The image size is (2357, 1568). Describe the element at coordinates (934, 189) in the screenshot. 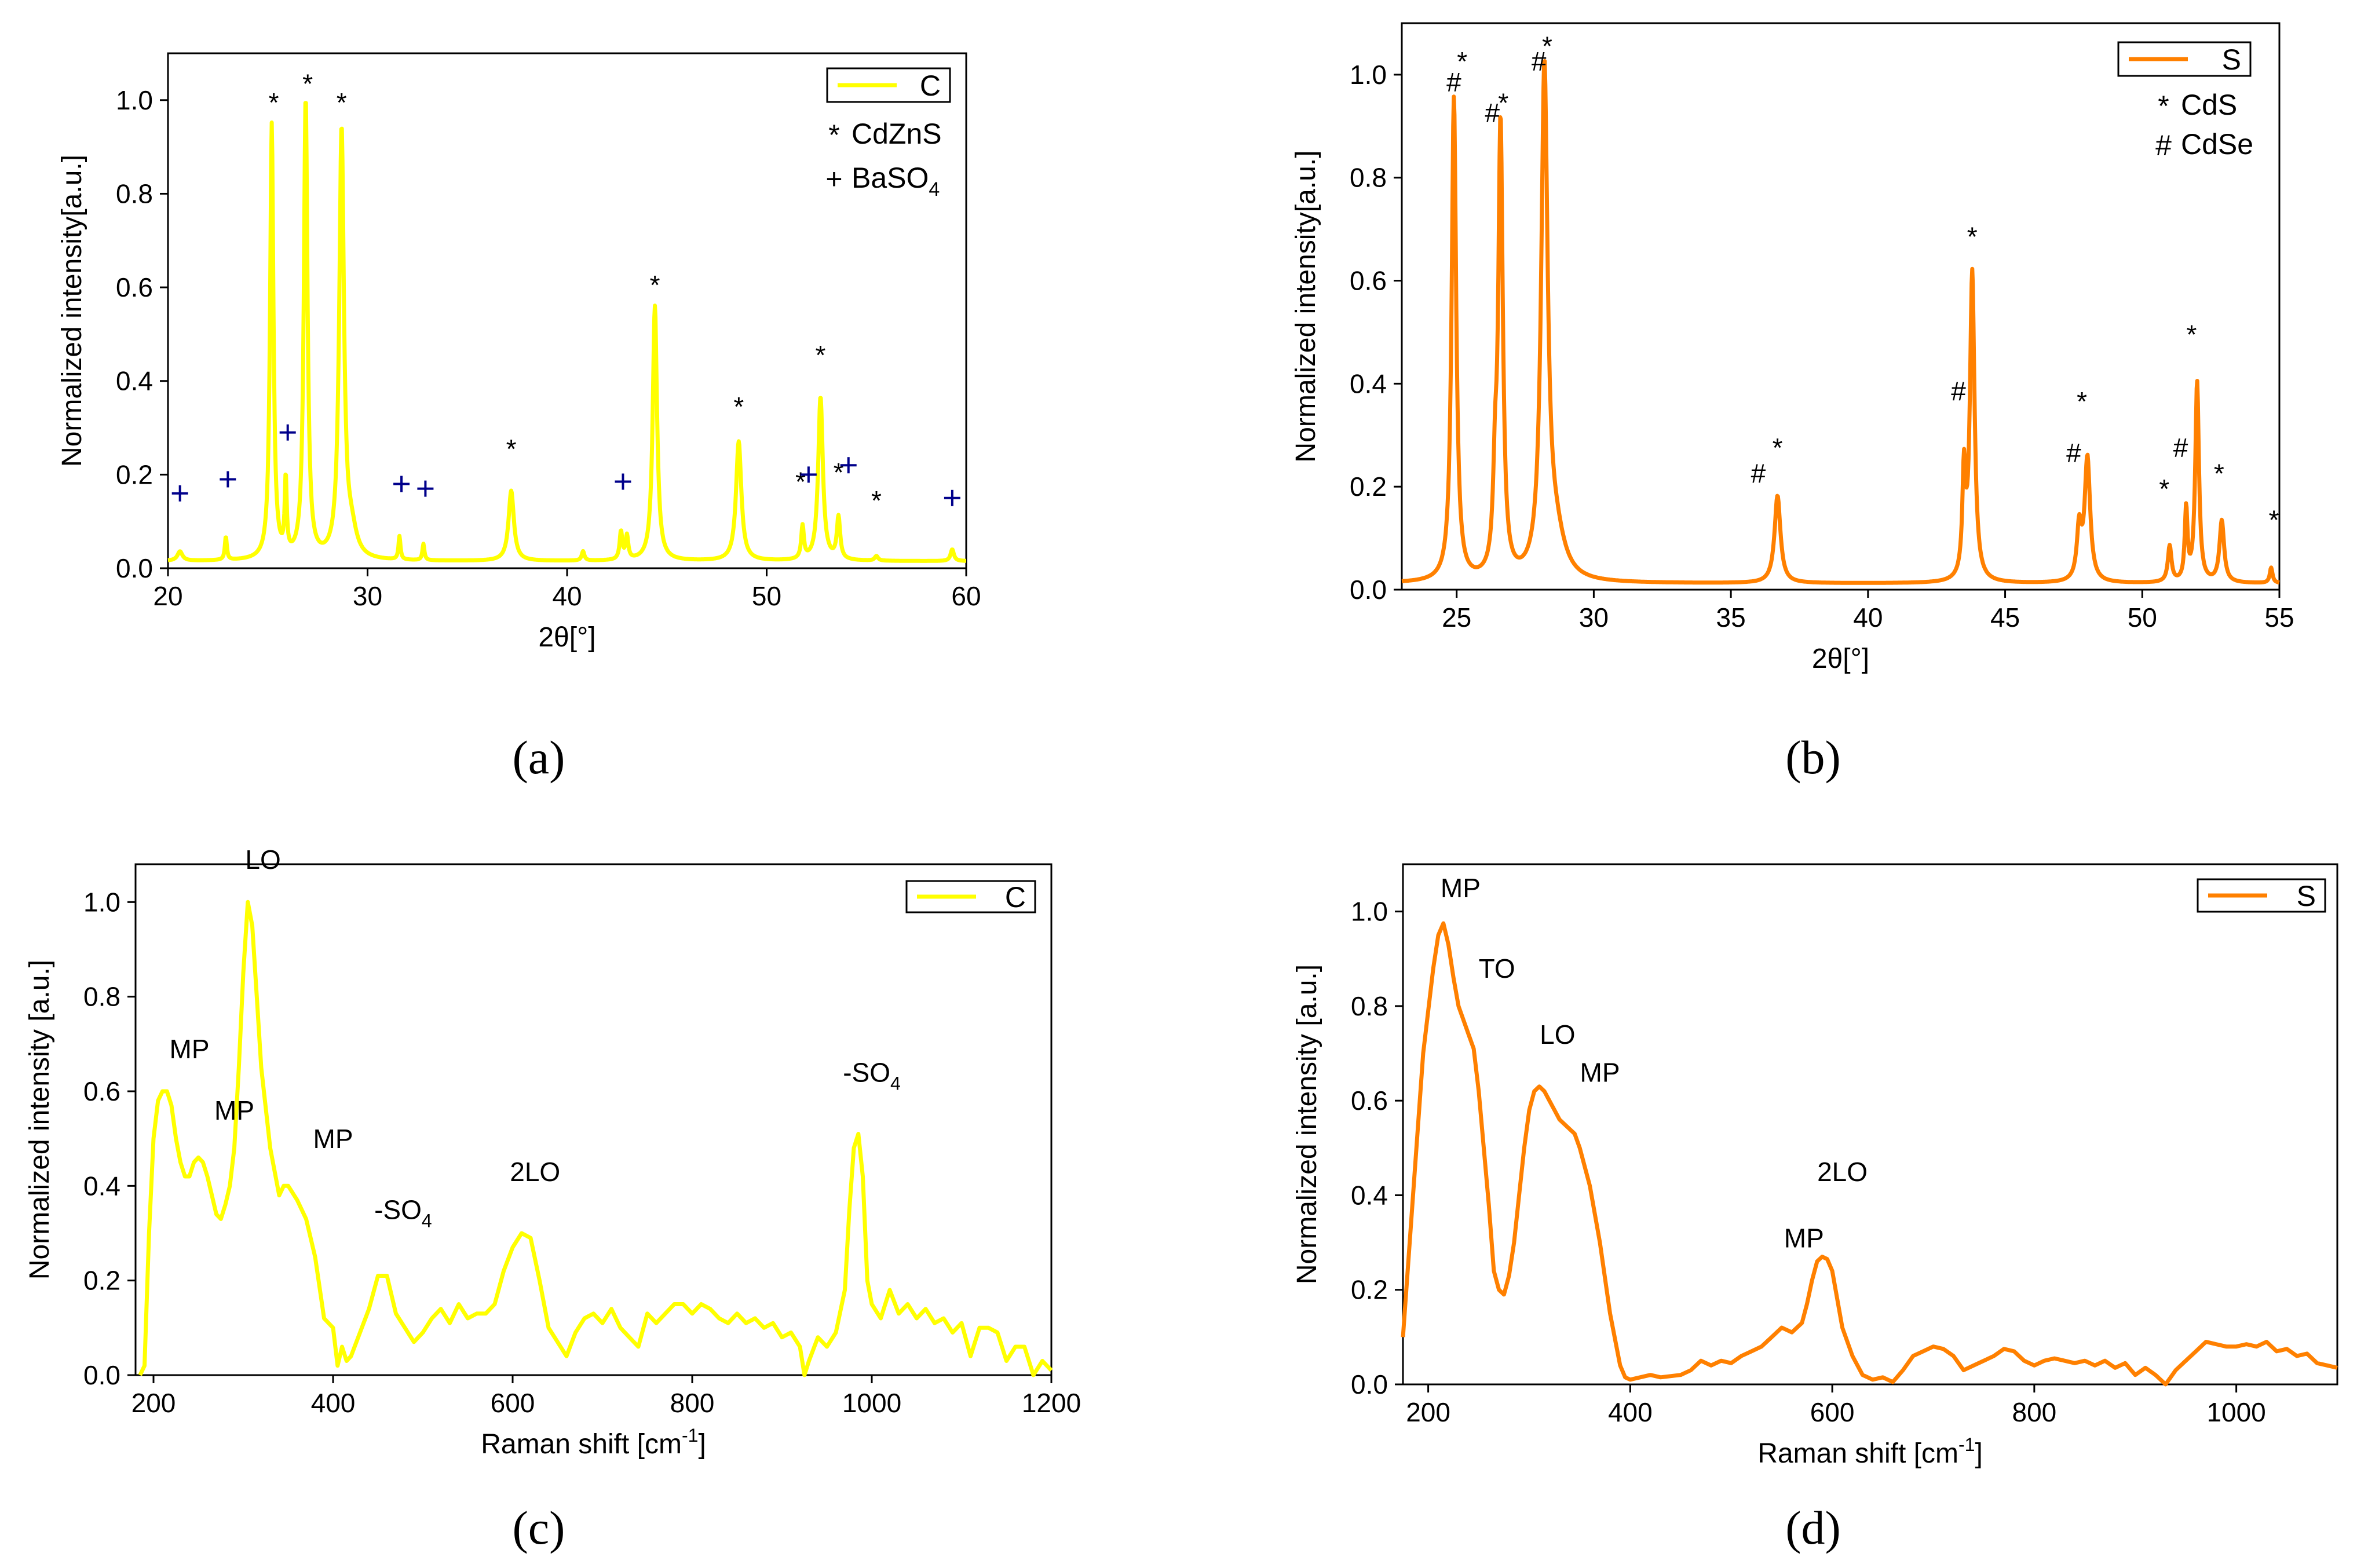

I see `key-label-sub: 4` at that location.